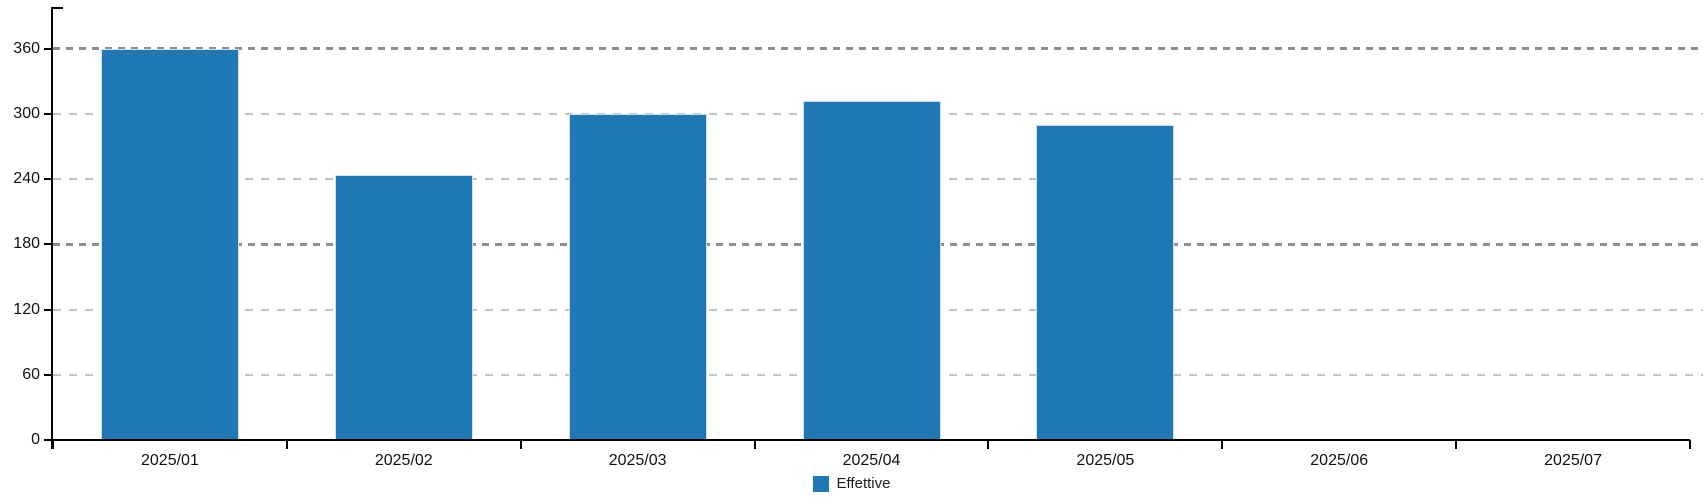 This screenshot has width=1703, height=500. Describe the element at coordinates (26, 48) in the screenshot. I see `y-axis-label-360: 360` at that location.